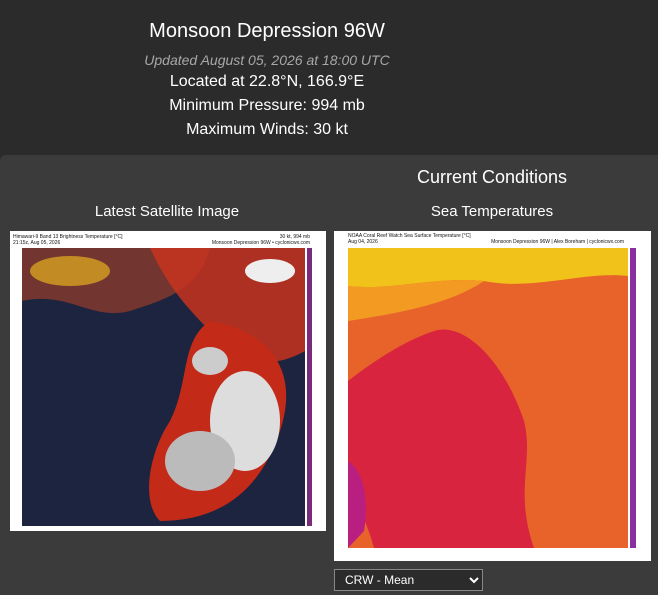 This screenshot has height=595, width=658. I want to click on storm-title: Monsoon Depression 96W, so click(267, 31).